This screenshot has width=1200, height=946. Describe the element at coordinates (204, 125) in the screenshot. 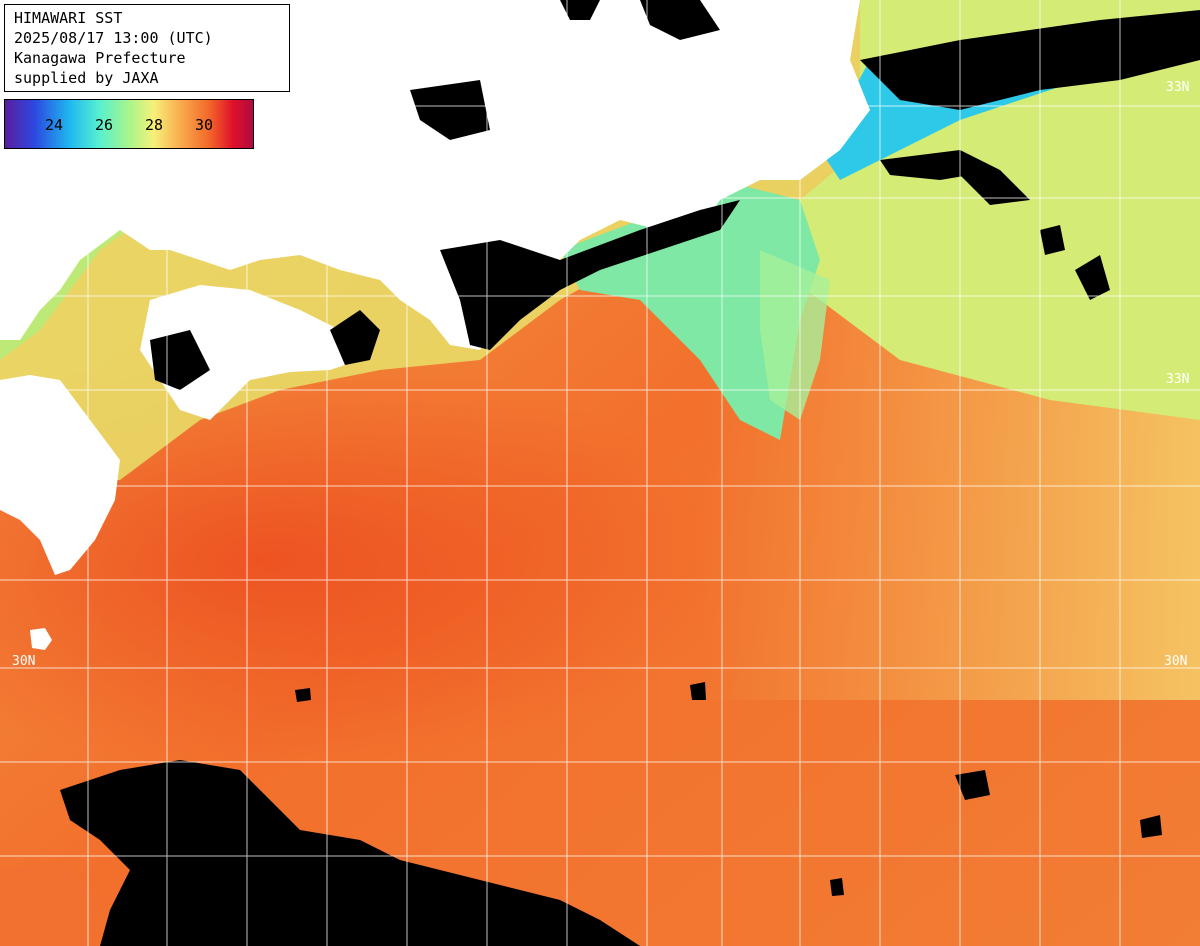

I see `colorbar-tick-30: 30` at that location.